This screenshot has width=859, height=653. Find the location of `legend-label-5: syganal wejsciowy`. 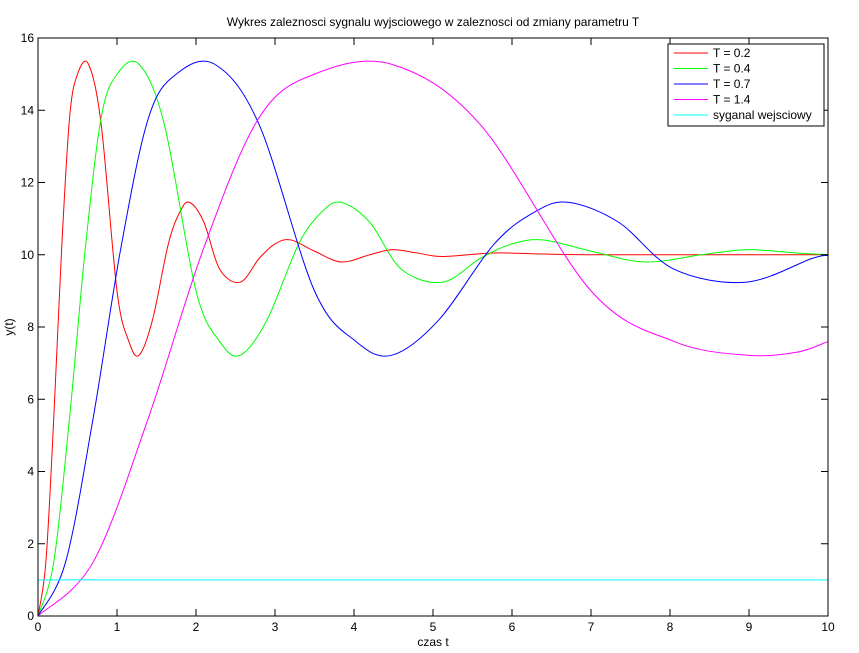

legend-label-5: syganal wejsciowy is located at coordinates (762, 115).